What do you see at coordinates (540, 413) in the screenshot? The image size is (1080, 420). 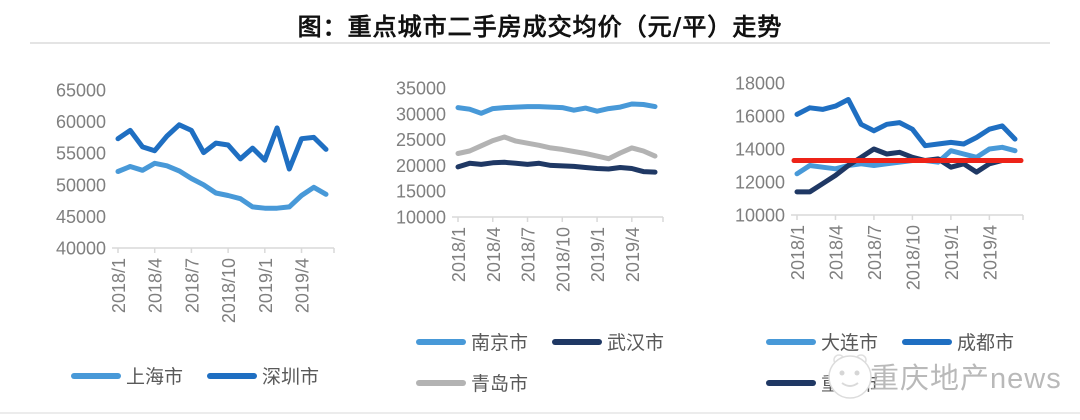 I see `bottom-divider` at bounding box center [540, 413].